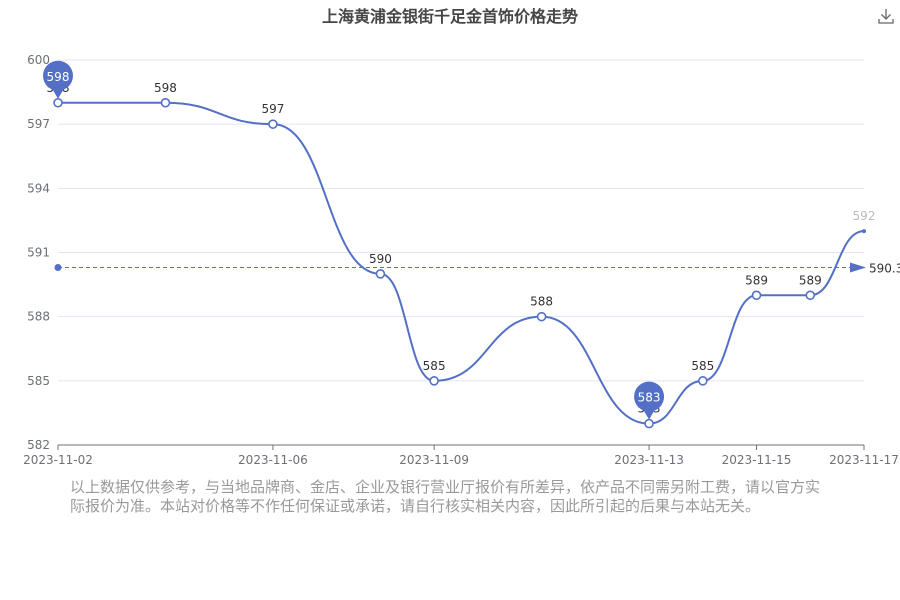 Image resolution: width=900 pixels, height=600 pixels. Describe the element at coordinates (38, 381) in the screenshot. I see `y-tick-label: 585` at that location.